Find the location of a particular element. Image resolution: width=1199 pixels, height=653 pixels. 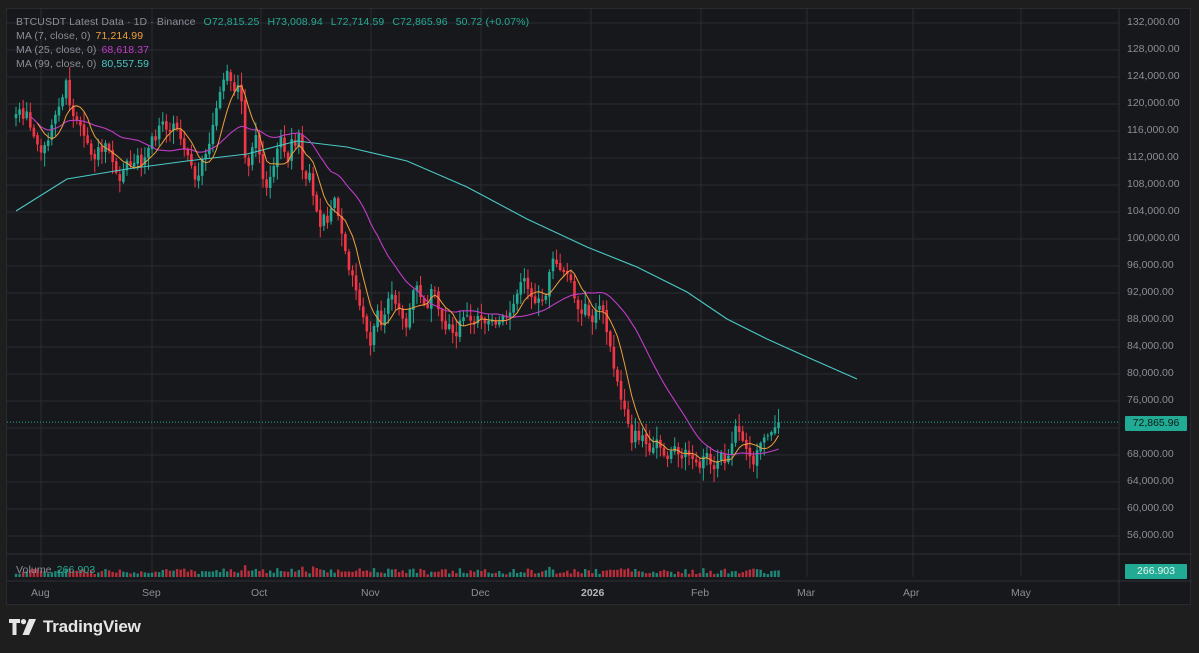

price-axis-label: 104,000.00 is located at coordinates (1153, 211).